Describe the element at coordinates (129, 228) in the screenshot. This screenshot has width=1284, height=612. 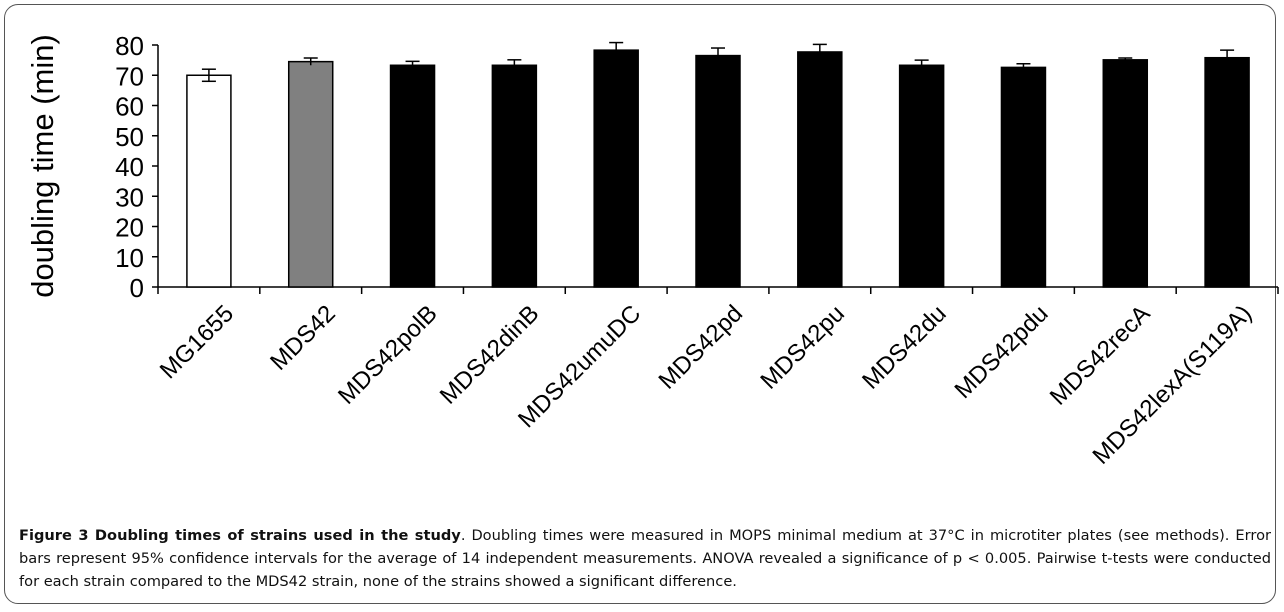
I see `y-tick-label: 20` at that location.